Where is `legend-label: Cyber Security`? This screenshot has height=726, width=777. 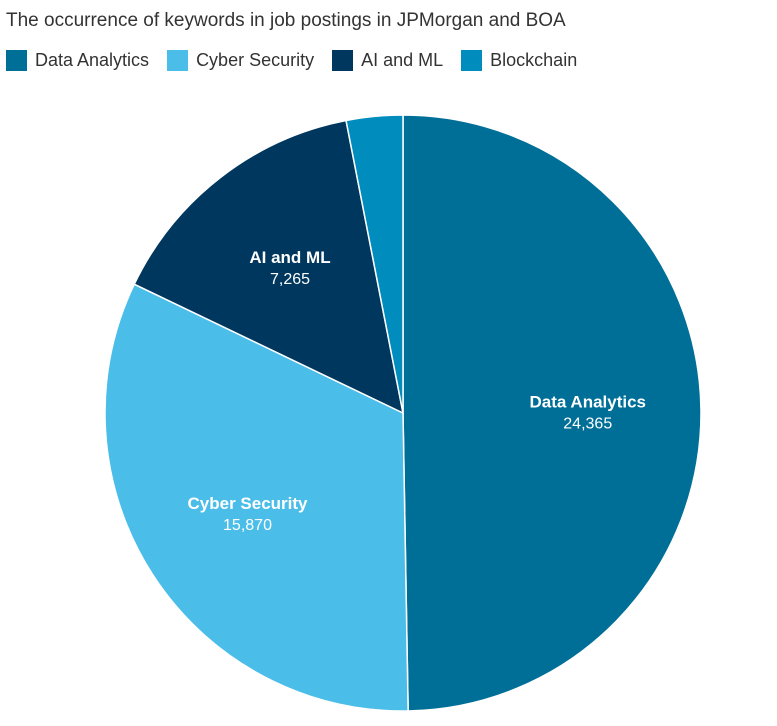
legend-label: Cyber Security is located at coordinates (255, 60).